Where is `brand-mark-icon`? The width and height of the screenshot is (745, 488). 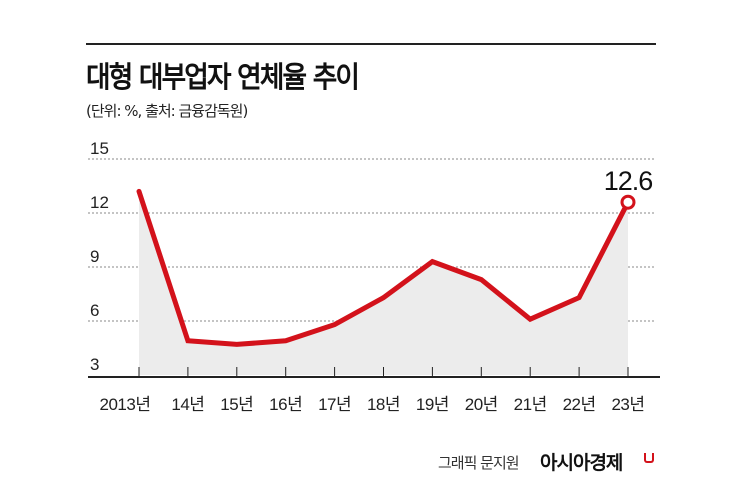 brand-mark-icon is located at coordinates (649, 458).